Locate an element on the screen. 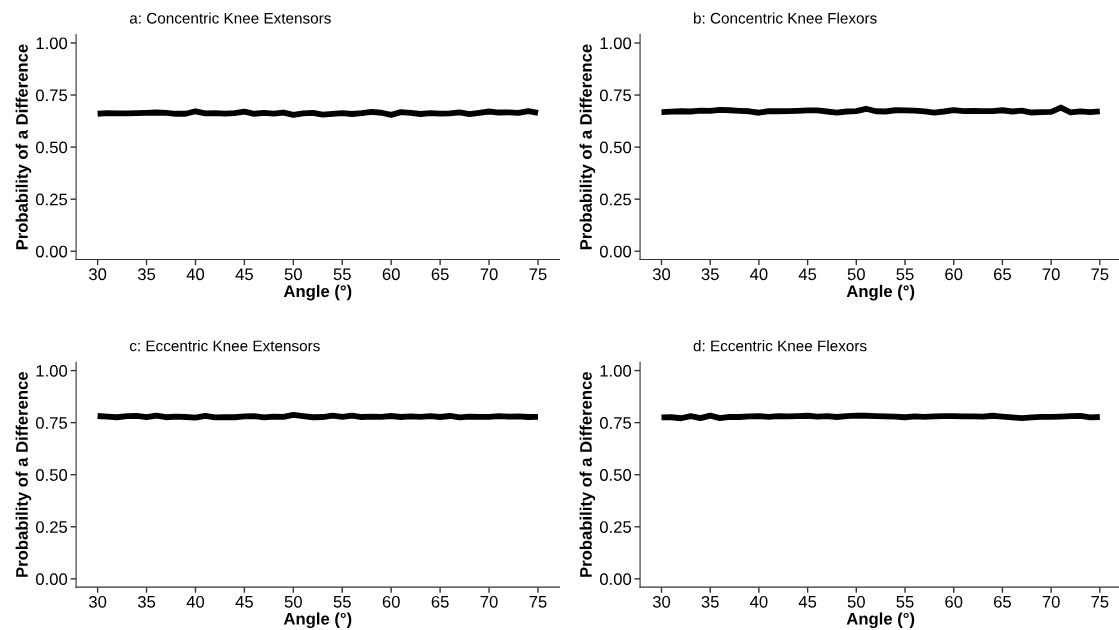 The height and width of the screenshot is (630, 1119). chart-title: a: Concentric Knee Extensors is located at coordinates (230, 18).